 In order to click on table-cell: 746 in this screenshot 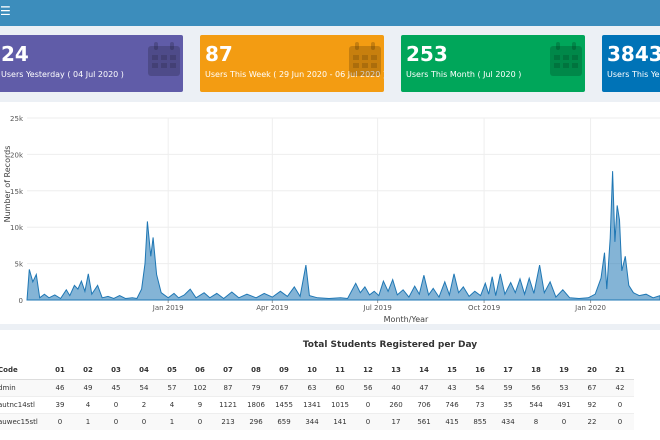, I will do `click(452, 404)`.